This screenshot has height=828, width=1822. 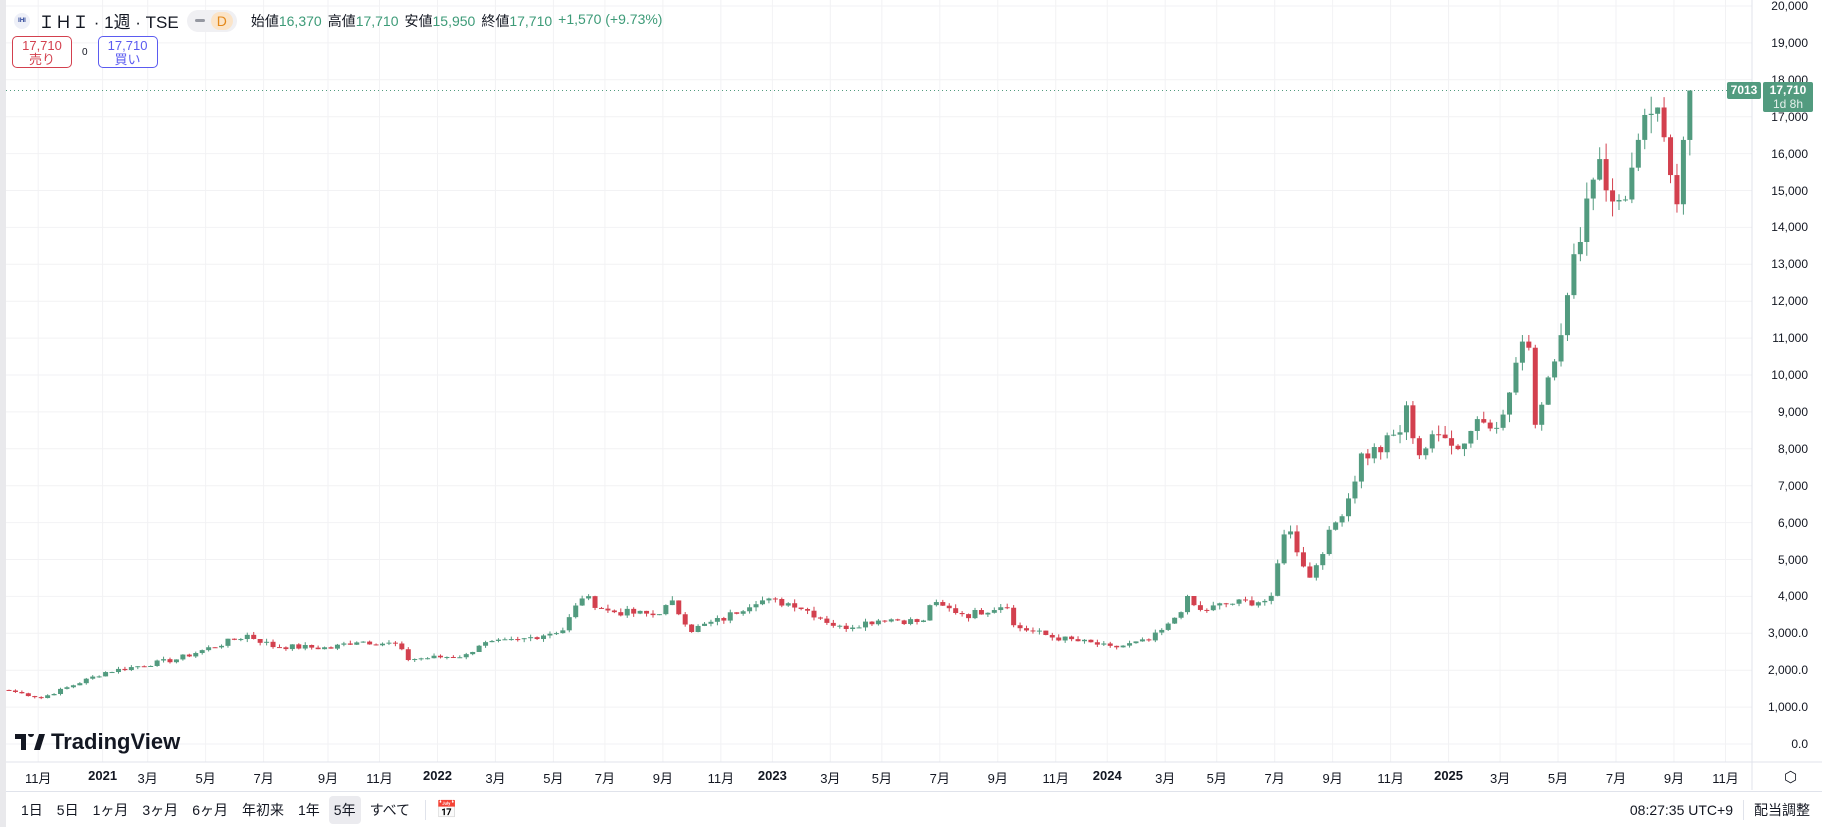 What do you see at coordinates (32, 809) in the screenshot?
I see `range-0: 1日` at bounding box center [32, 809].